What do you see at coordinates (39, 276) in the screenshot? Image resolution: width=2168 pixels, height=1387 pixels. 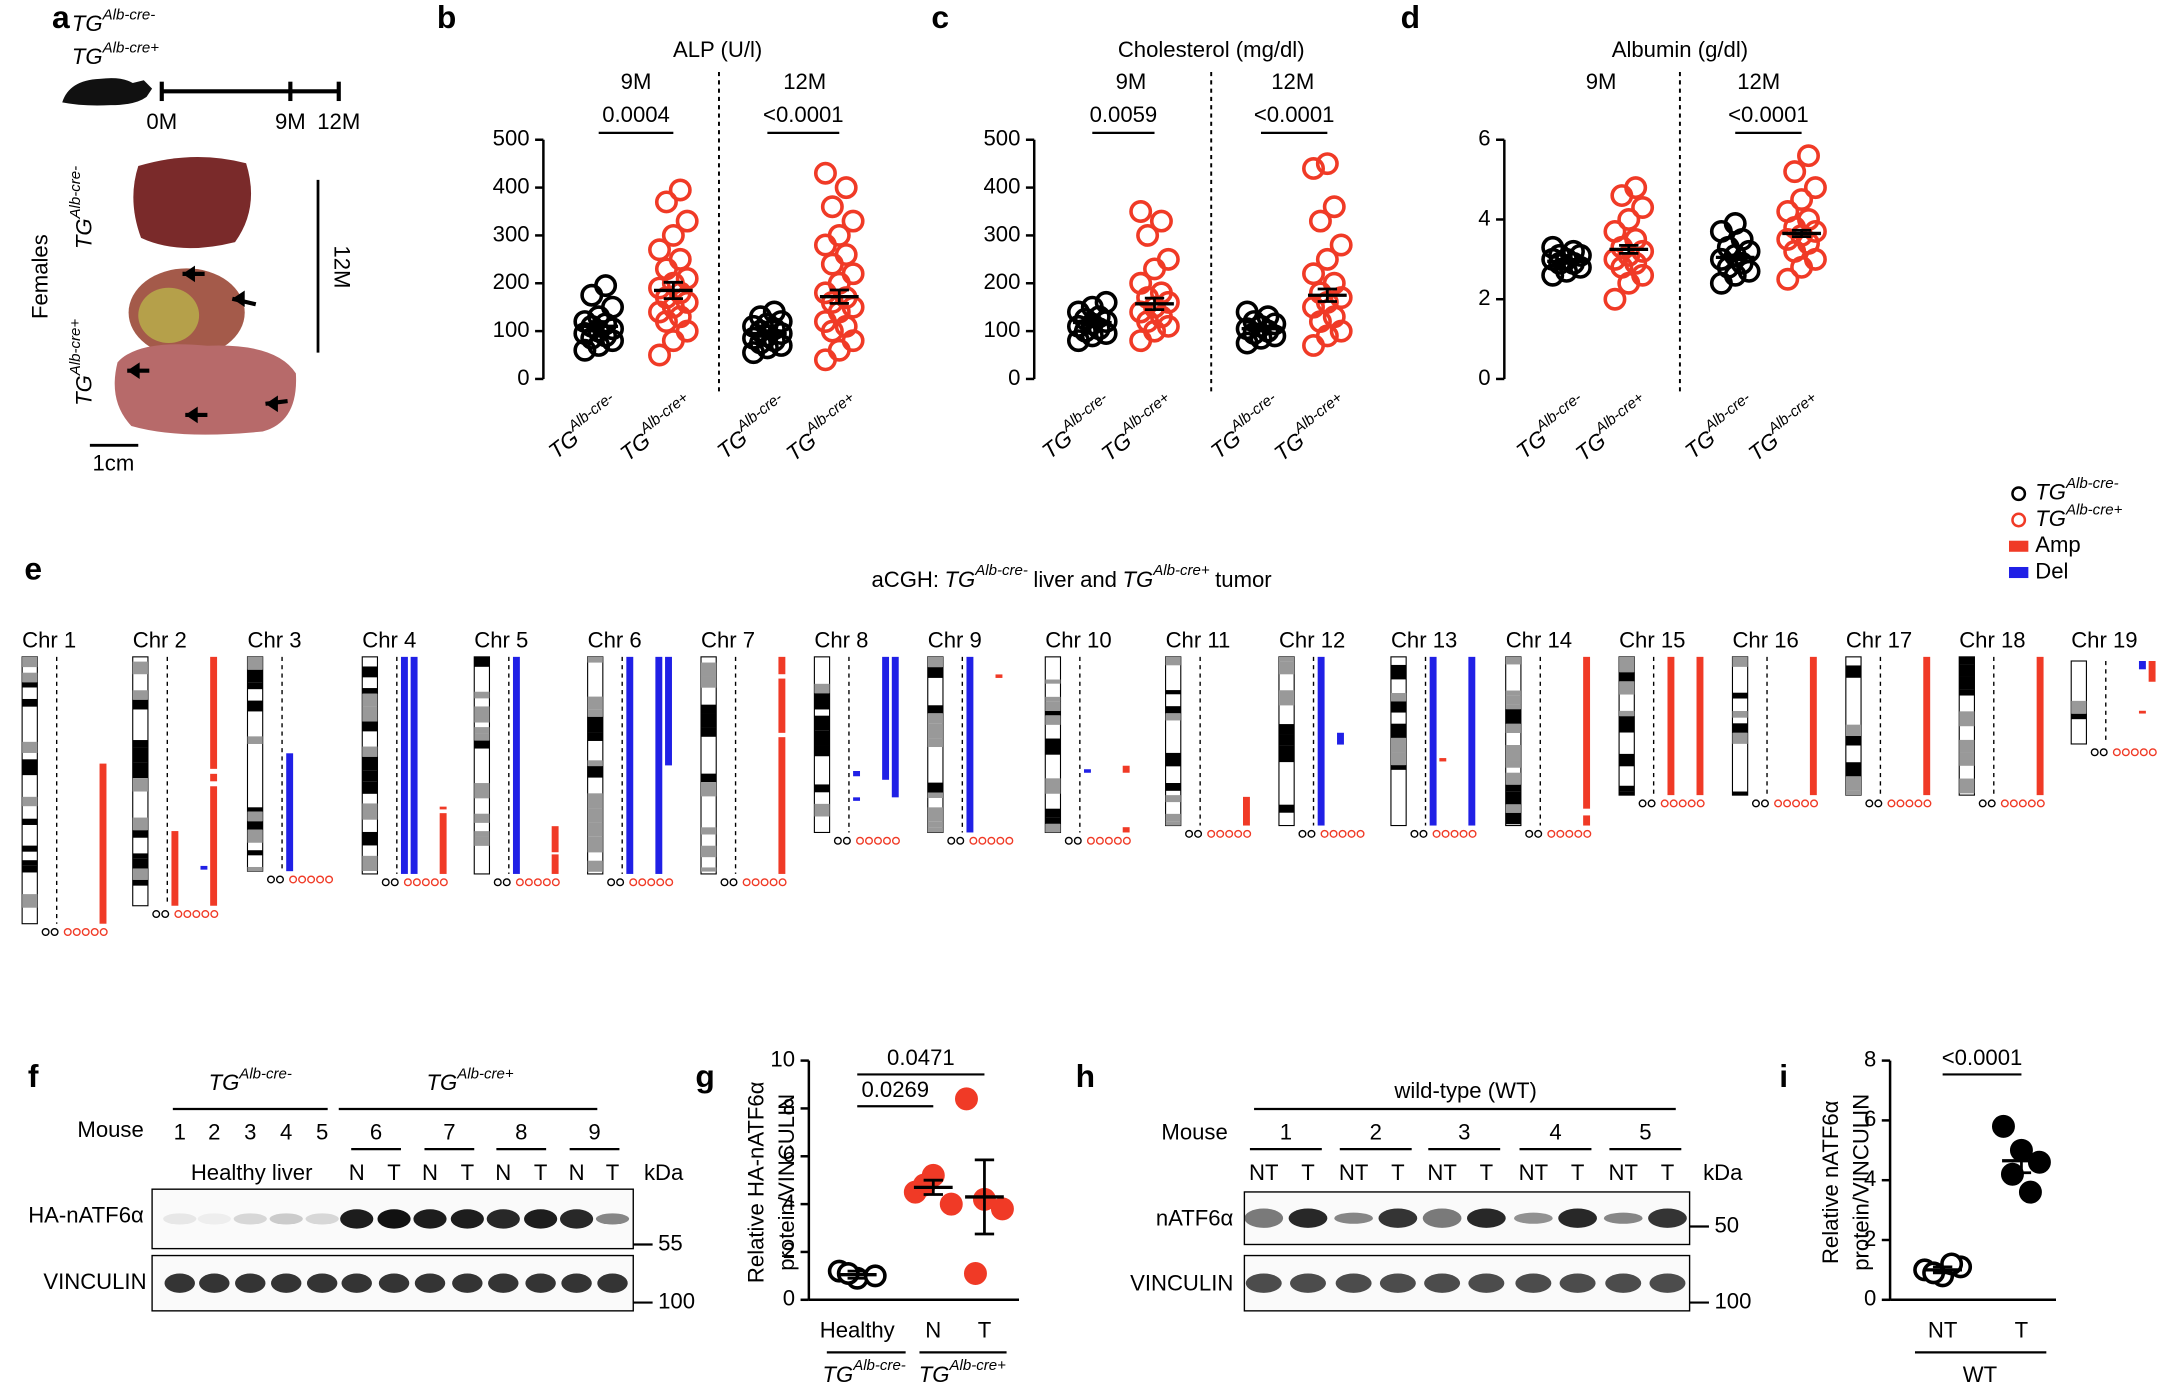 I see `sex-label: Females` at bounding box center [39, 276].